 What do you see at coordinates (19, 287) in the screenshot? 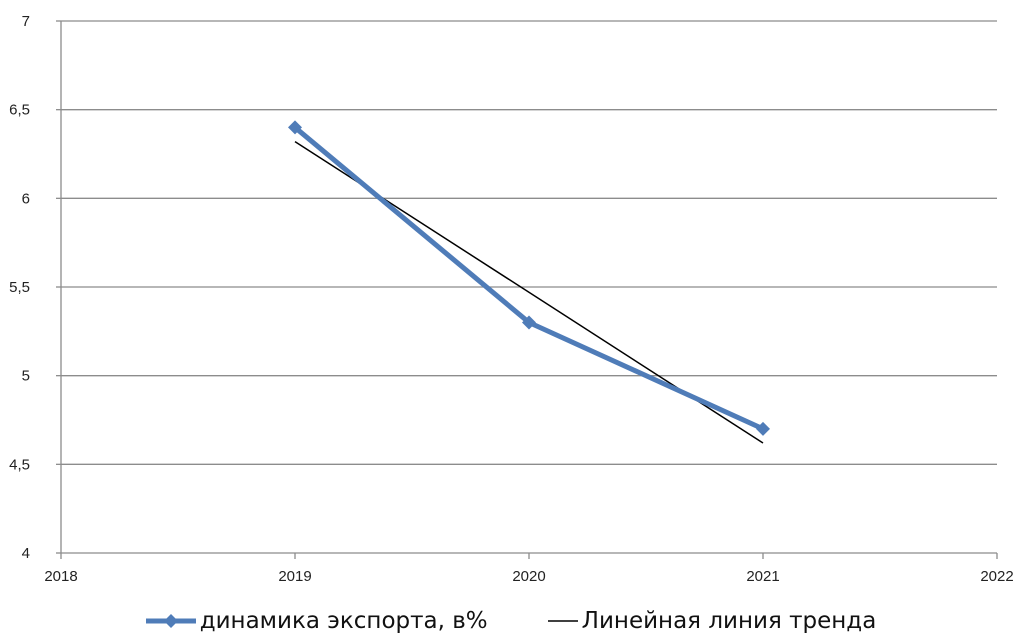
I see `y-tick-label-3: 5,5` at bounding box center [19, 287].